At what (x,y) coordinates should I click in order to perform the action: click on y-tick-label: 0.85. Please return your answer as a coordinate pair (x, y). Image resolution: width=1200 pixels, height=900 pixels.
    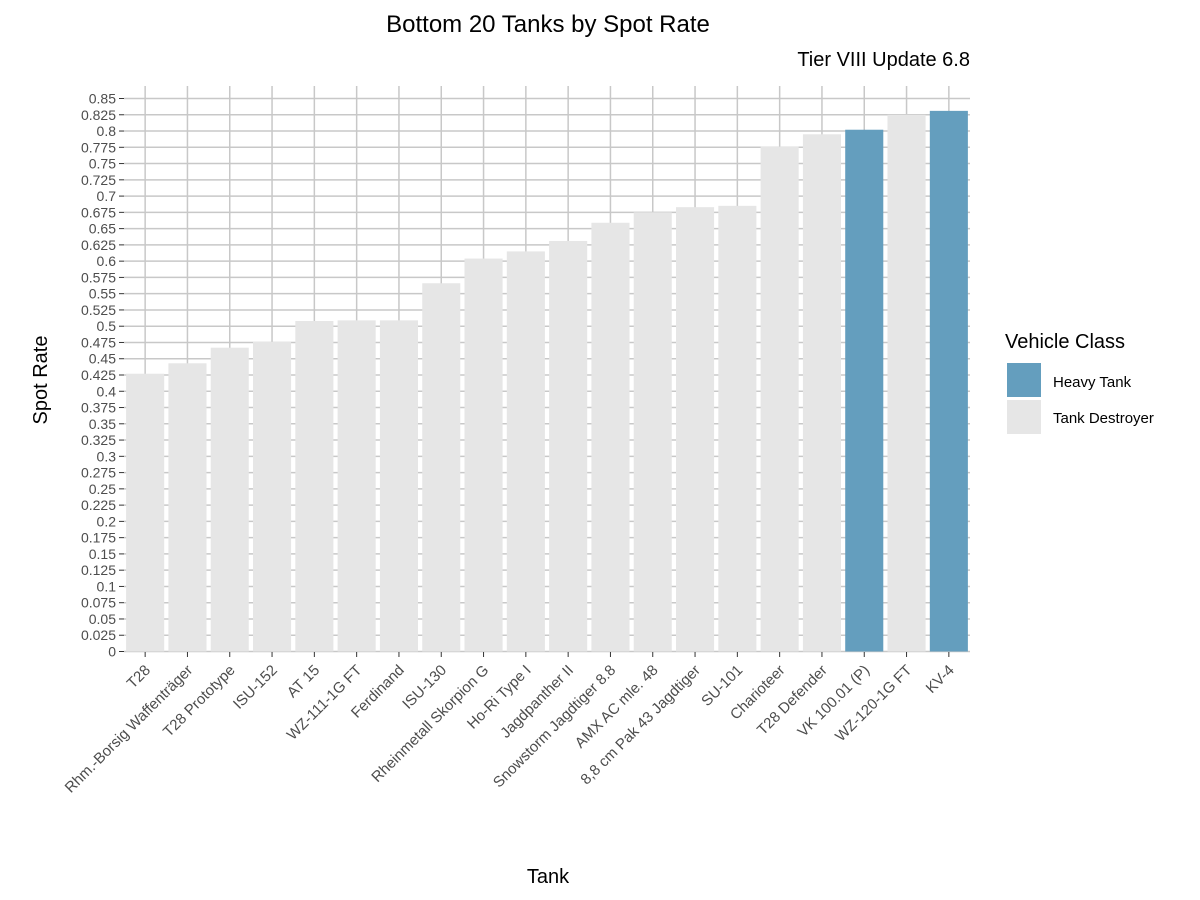
    Looking at the image, I should click on (102, 99).